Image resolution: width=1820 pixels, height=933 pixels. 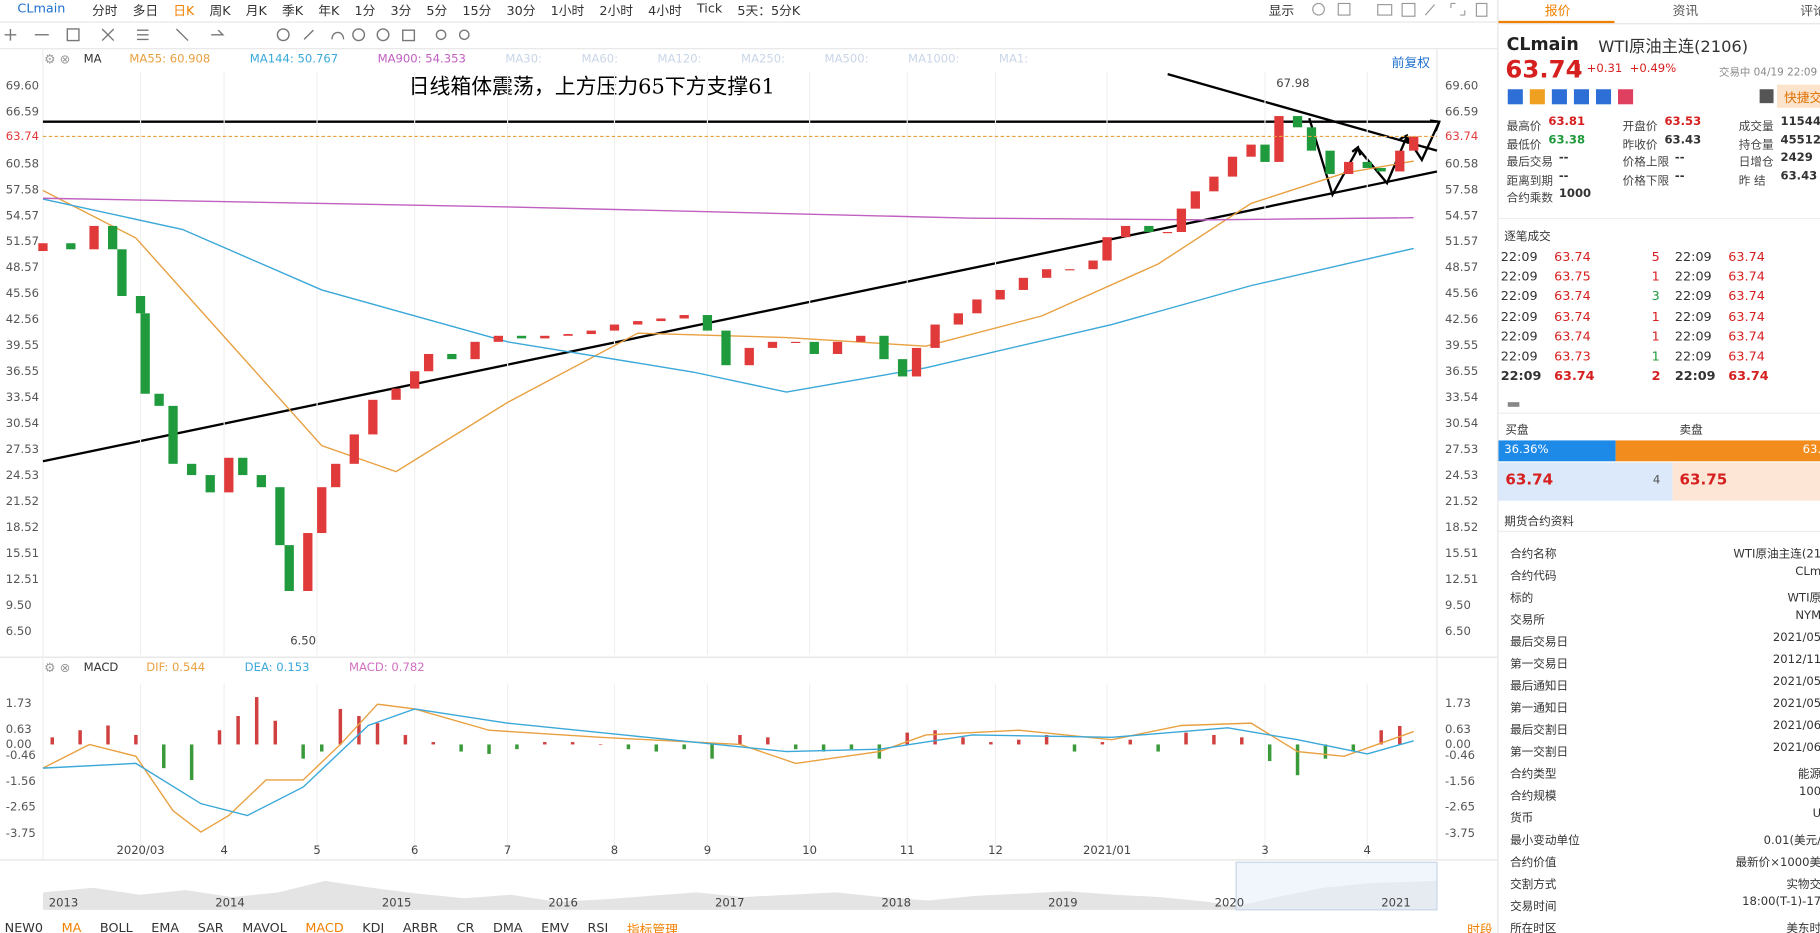 What do you see at coordinates (1796, 660) in the screenshot?
I see `contract-value: 2012/11` at bounding box center [1796, 660].